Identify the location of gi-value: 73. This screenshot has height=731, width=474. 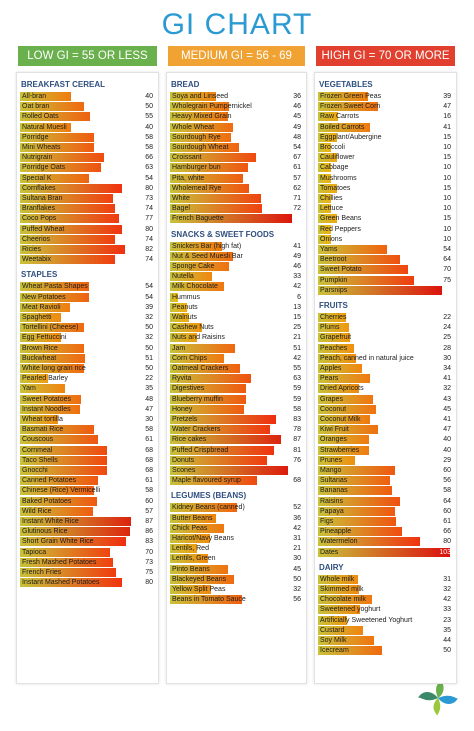
(149, 198).